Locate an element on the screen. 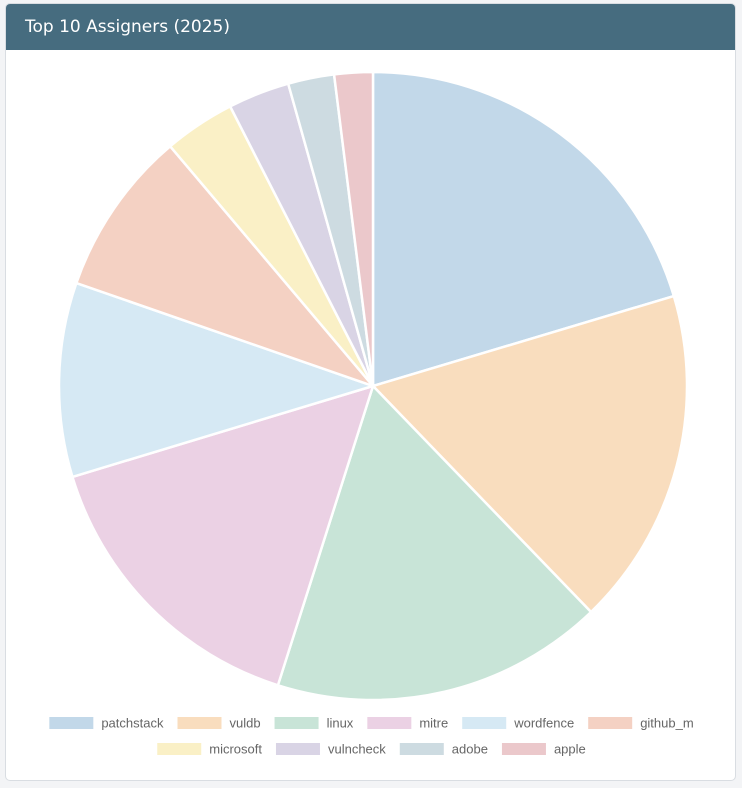  legend-label: linux is located at coordinates (340, 723).